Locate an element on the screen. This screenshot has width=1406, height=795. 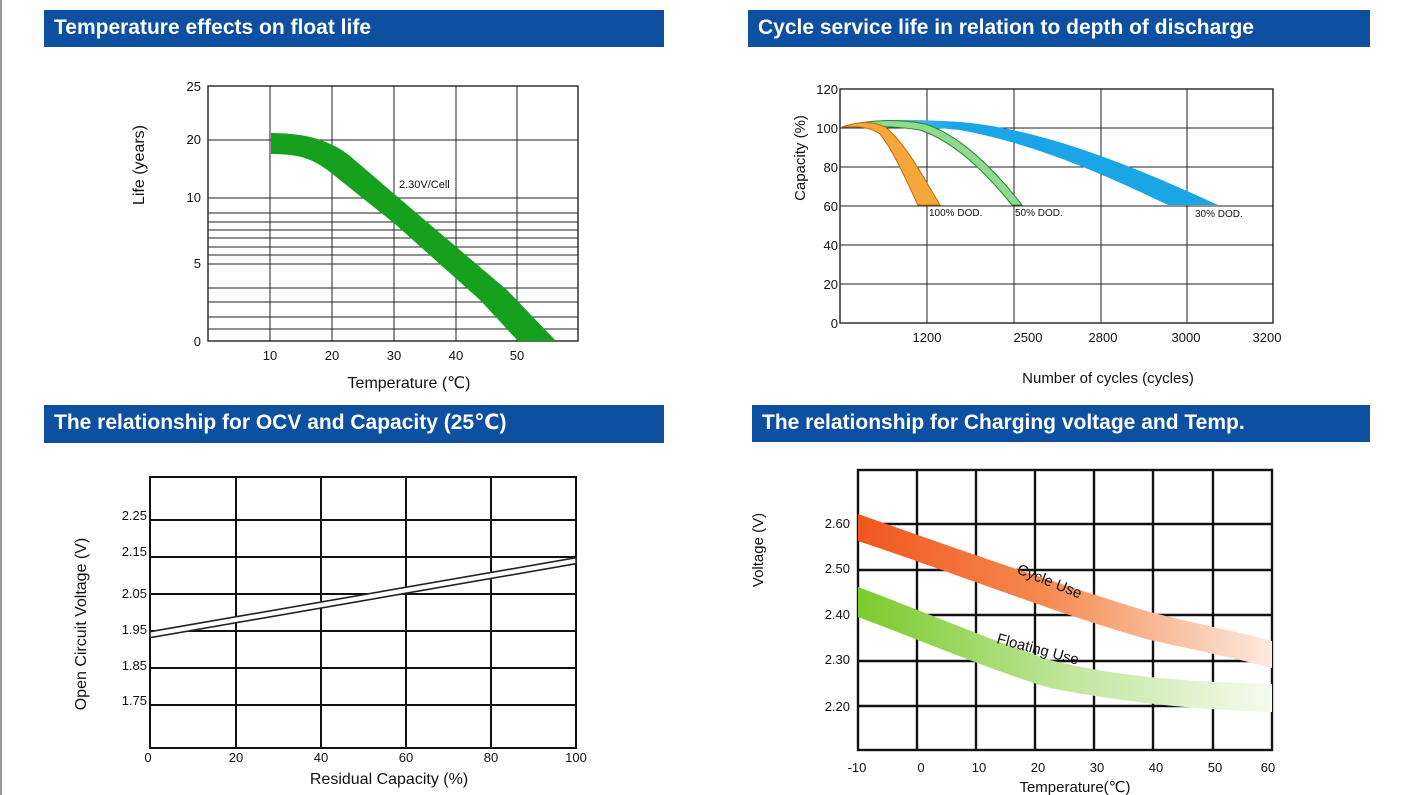
cycle-ytick-120: 120 is located at coordinates (827, 89).